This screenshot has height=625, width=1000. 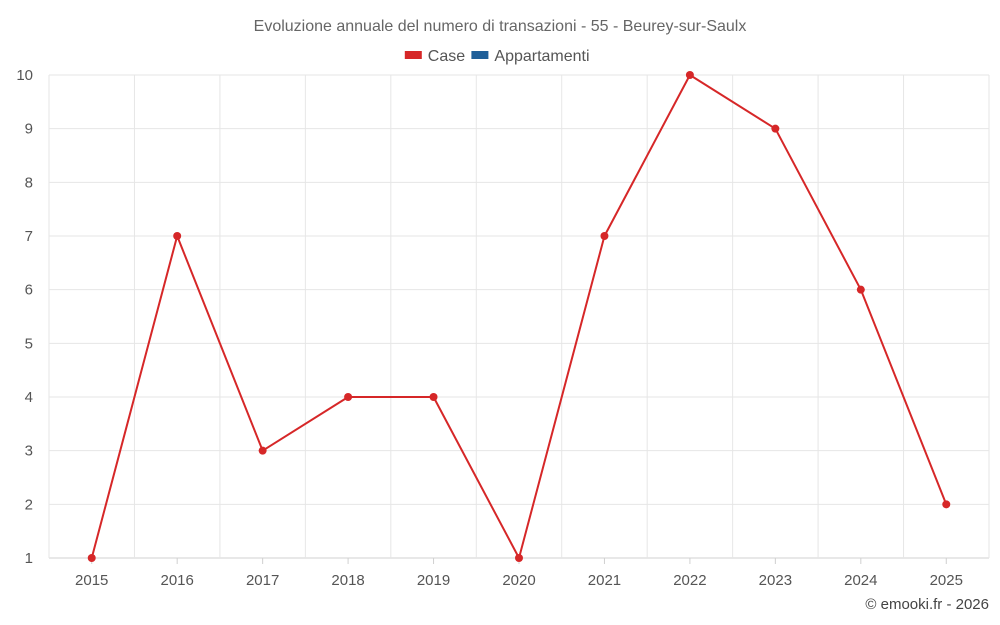 I want to click on x-tick-label: 2021, so click(x=604, y=580).